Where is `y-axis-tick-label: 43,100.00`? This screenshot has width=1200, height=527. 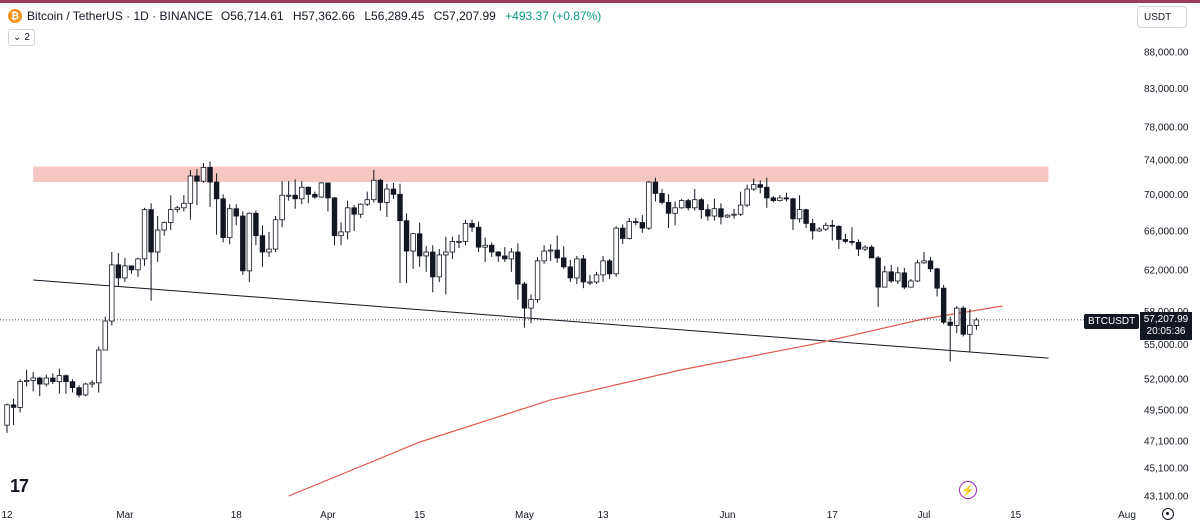
y-axis-tick-label: 43,100.00 is located at coordinates (1166, 497).